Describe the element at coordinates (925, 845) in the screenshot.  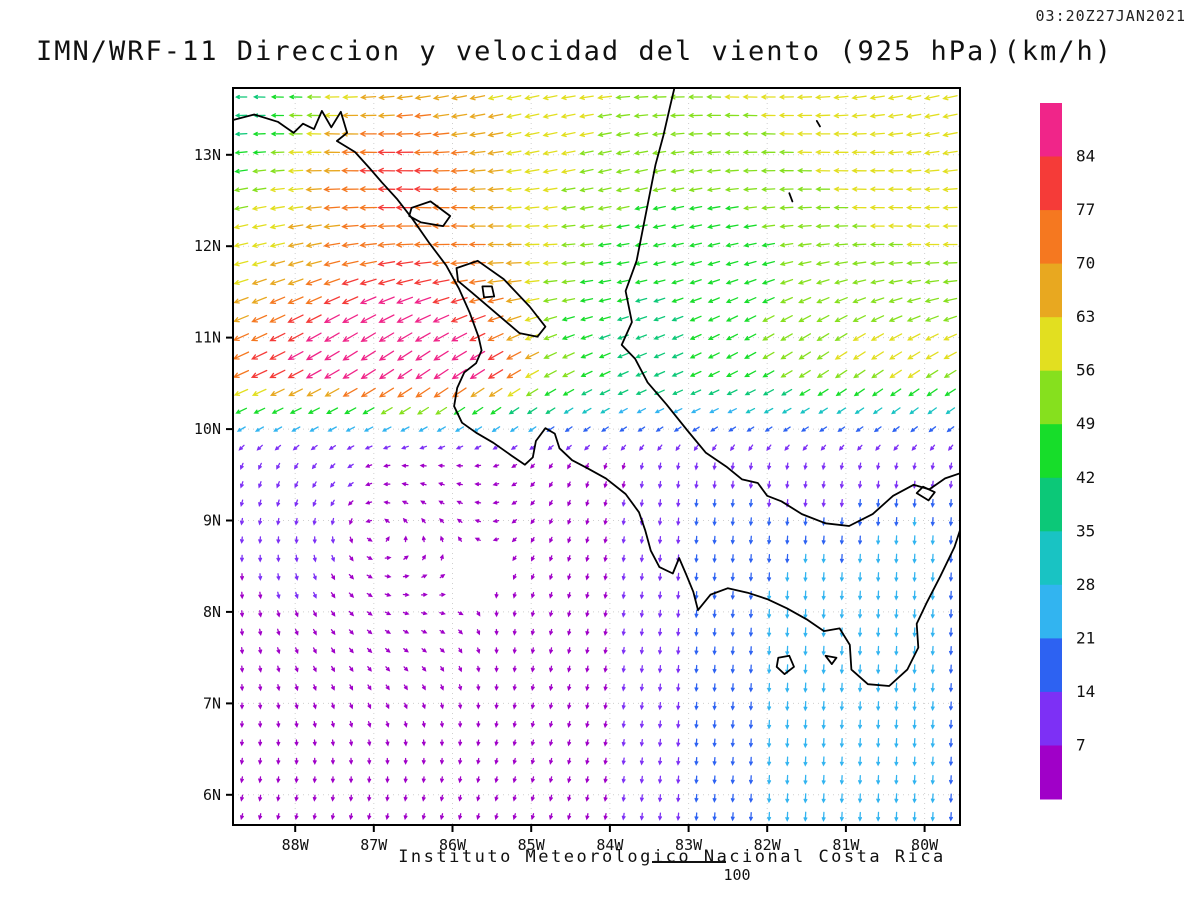
I see `lon-tick-label: 80W` at that location.